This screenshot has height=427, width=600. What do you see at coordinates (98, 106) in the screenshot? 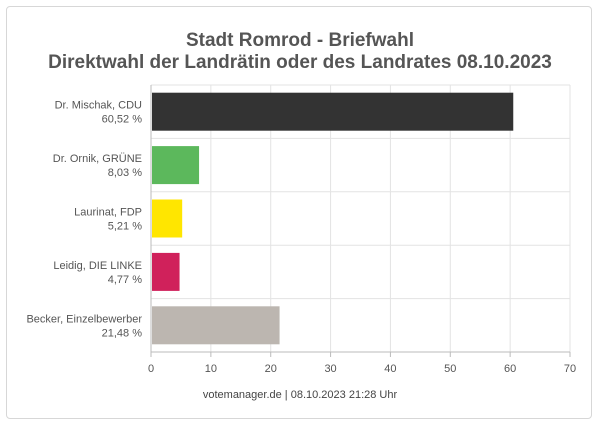
I see `category-label: Dr. Mischak, CDU` at bounding box center [98, 106].